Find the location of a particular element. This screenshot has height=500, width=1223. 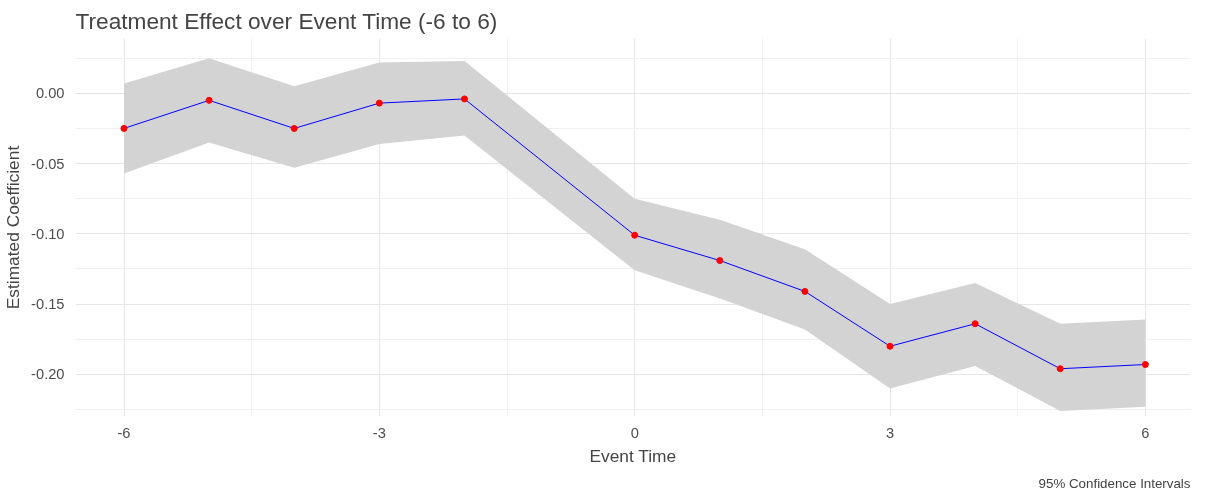

y-tick-label: 0.00 is located at coordinates (50, 93).